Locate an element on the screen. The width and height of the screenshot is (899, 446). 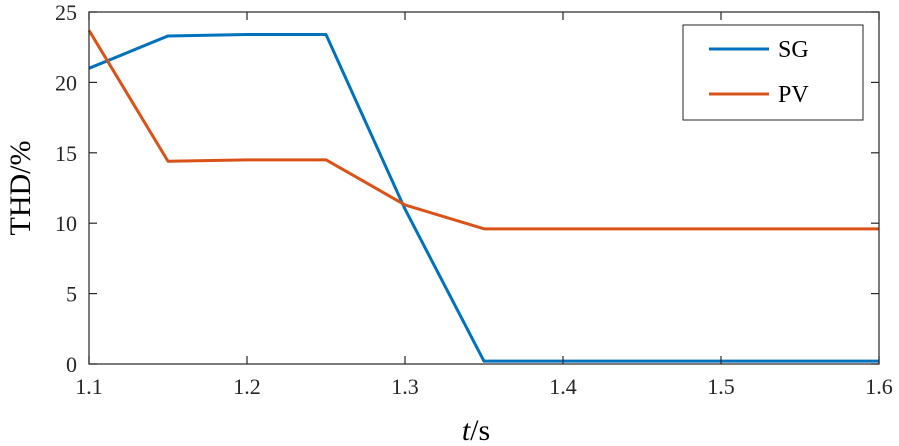
y-tick-label: 10 is located at coordinates (66, 223).